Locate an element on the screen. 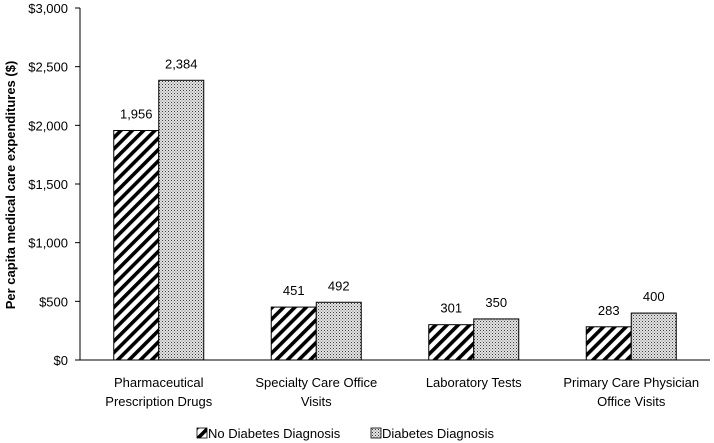 This screenshot has width=714, height=443. x-category-label: Specialty Care Office is located at coordinates (316, 382).